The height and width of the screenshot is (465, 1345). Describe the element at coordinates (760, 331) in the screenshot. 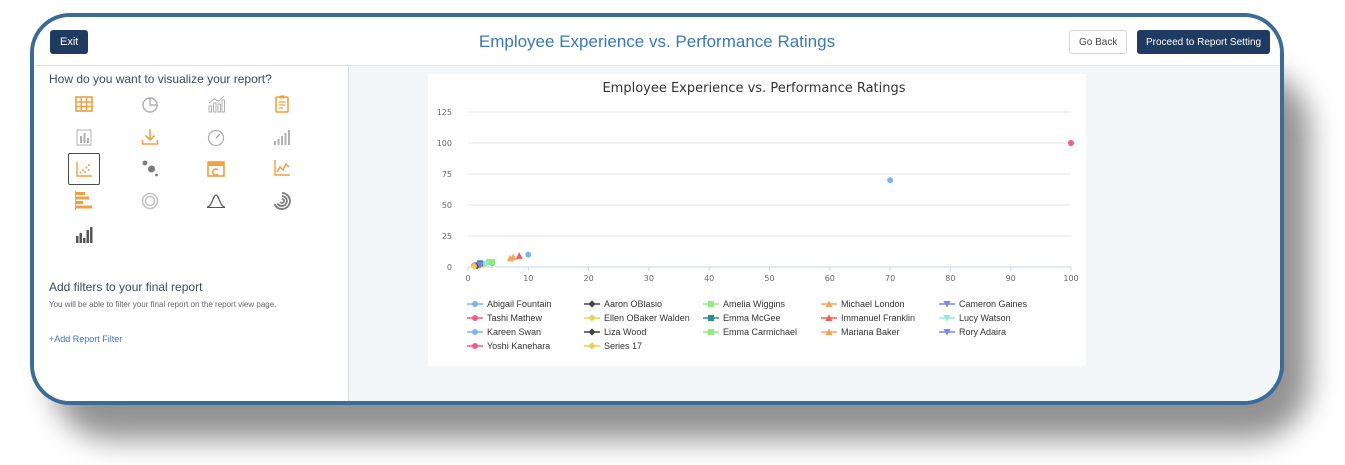

I see `legend-label: Emma Carmichael` at that location.